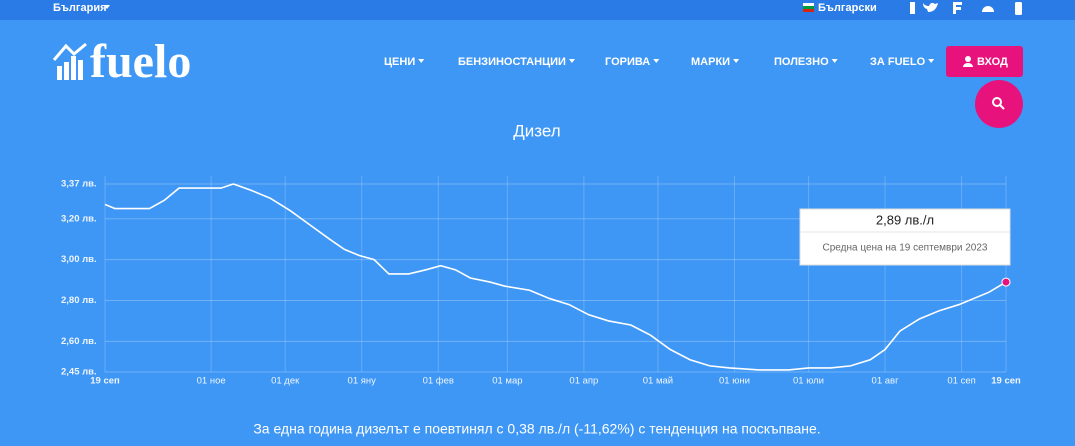 Image resolution: width=1075 pixels, height=446 pixels. Describe the element at coordinates (79, 372) in the screenshot. I see `y-tick-label: 2,45 лв.` at that location.